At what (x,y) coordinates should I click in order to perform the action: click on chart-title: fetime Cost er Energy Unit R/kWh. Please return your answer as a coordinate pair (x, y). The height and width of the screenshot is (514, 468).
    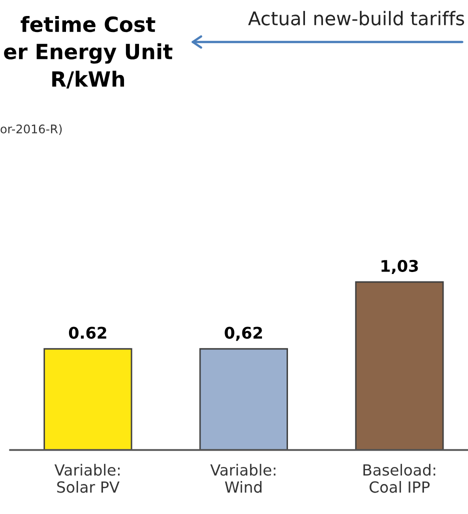
    Looking at the image, I should click on (88, 52).